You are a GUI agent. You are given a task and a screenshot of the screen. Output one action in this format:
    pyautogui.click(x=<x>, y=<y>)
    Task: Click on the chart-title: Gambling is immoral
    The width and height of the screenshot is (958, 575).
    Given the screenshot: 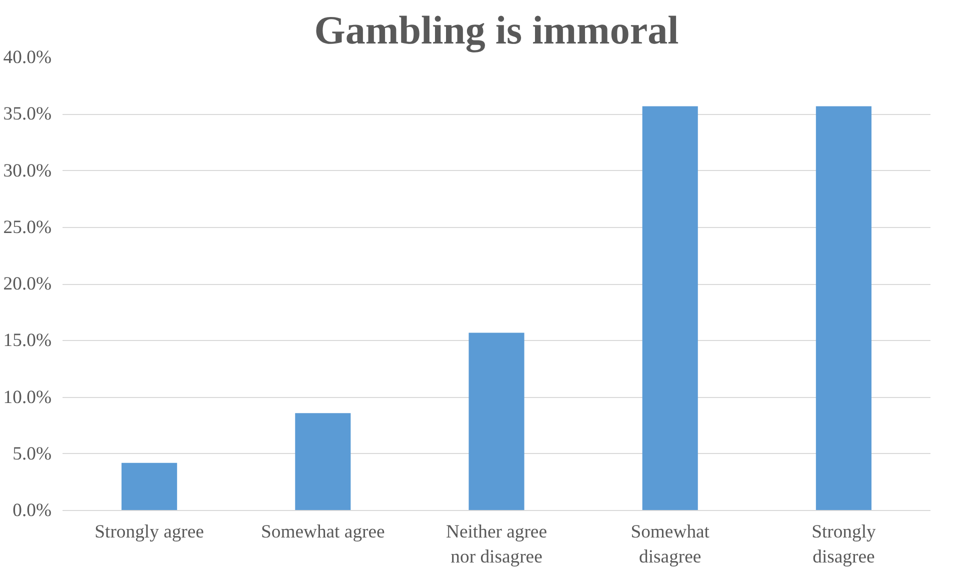 What is the action you would take?
    pyautogui.click(x=496, y=30)
    